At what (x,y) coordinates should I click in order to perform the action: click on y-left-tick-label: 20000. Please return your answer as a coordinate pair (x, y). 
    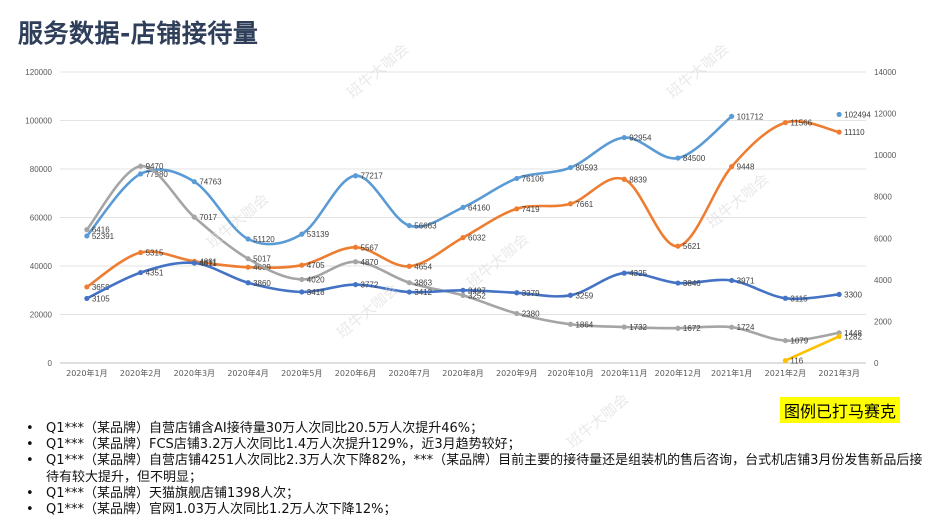
    Looking at the image, I should click on (41, 315).